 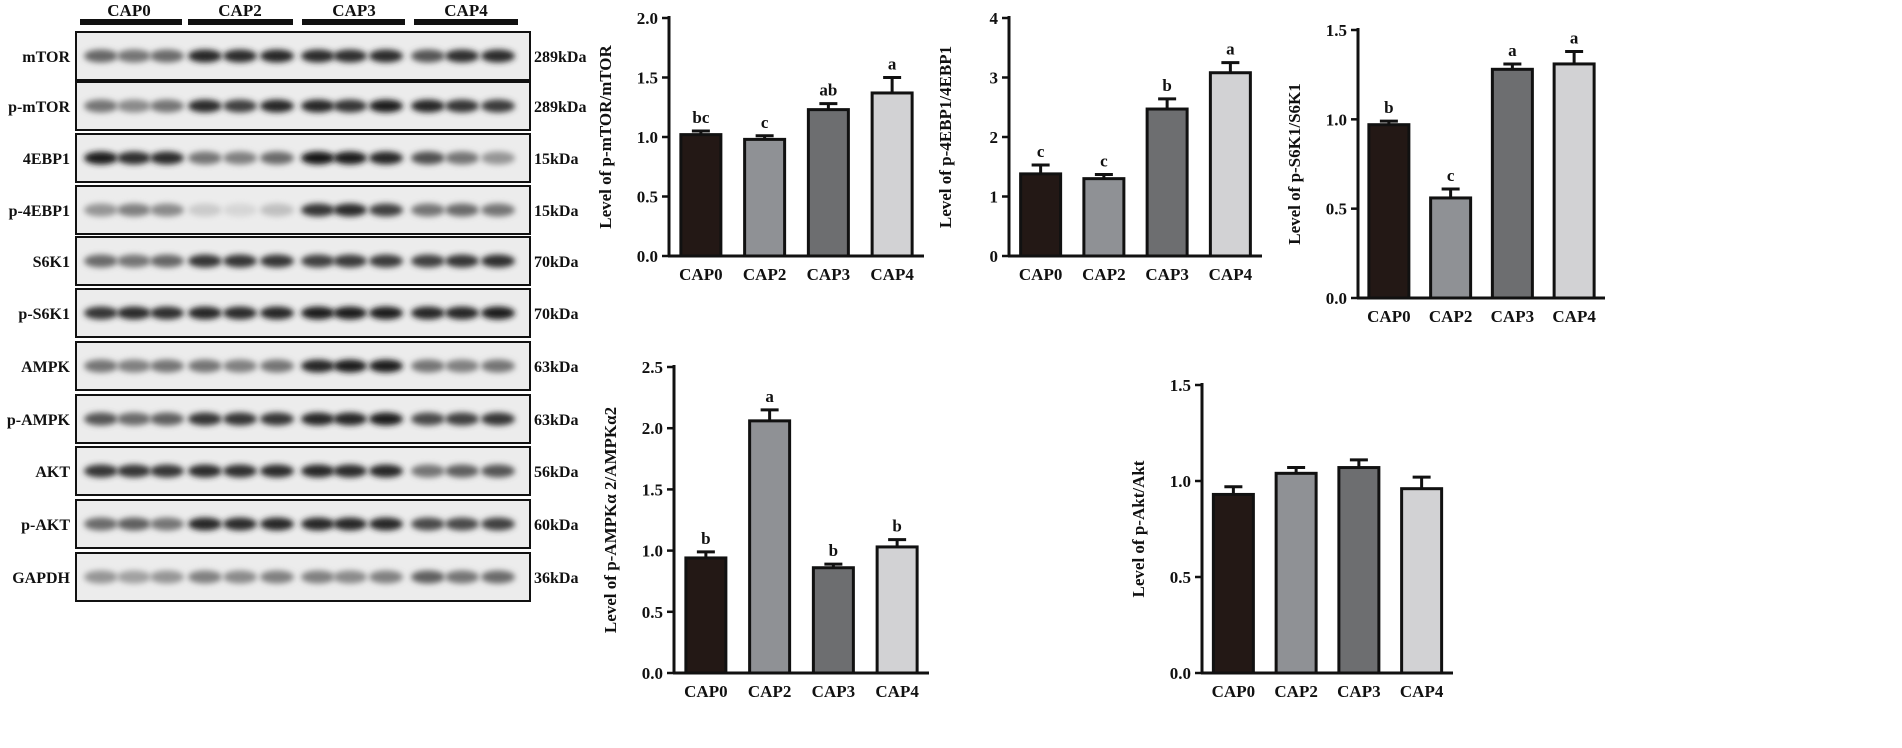 I want to click on y-axis-label: Level of p-Akt/Akt, so click(x=1138, y=528).